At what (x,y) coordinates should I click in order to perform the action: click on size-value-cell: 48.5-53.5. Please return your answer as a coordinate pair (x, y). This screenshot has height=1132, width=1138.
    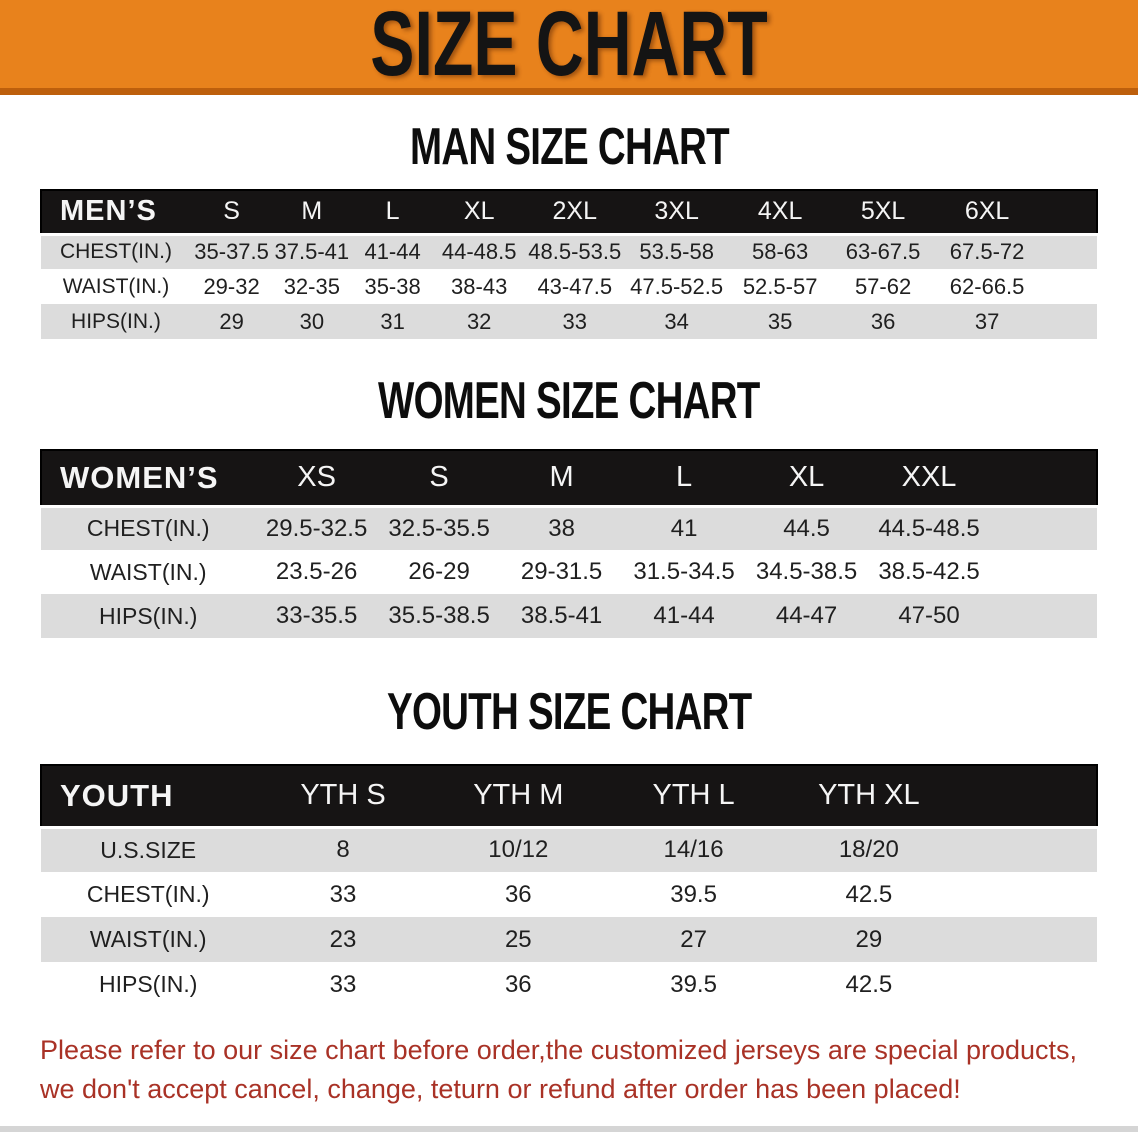
    Looking at the image, I should click on (574, 251).